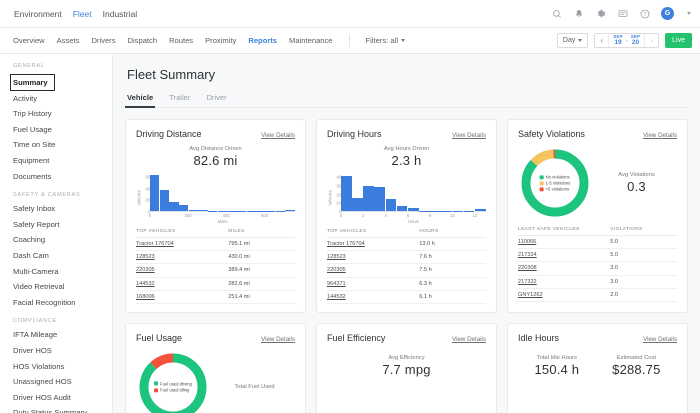 The image size is (700, 413). I want to click on sidebar-item-hos-violations: HOS Violations, so click(39, 366).